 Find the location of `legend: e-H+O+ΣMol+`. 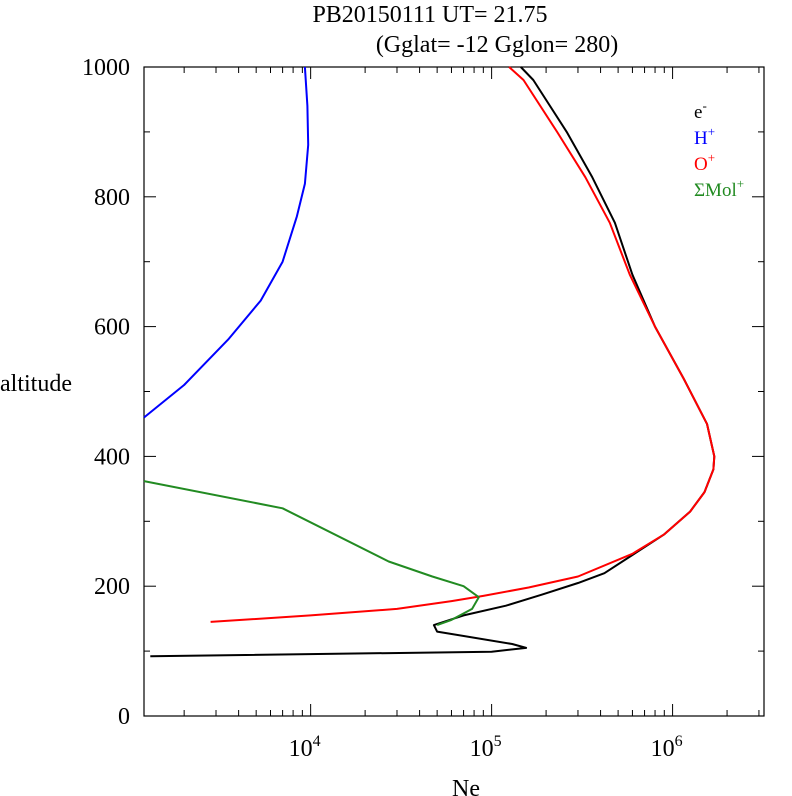

legend: e-H+O+ΣMol+ is located at coordinates (719, 149).